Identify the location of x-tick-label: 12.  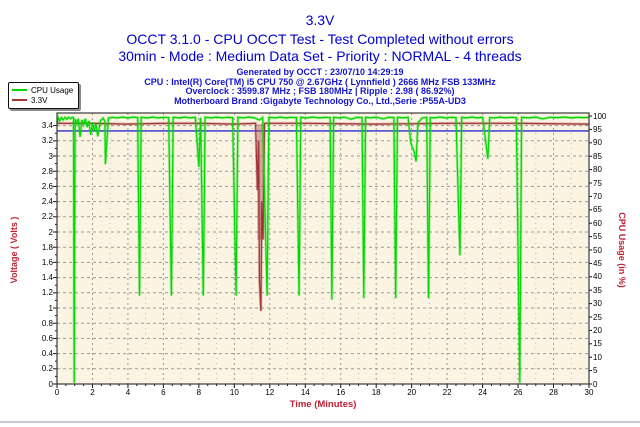
(270, 392).